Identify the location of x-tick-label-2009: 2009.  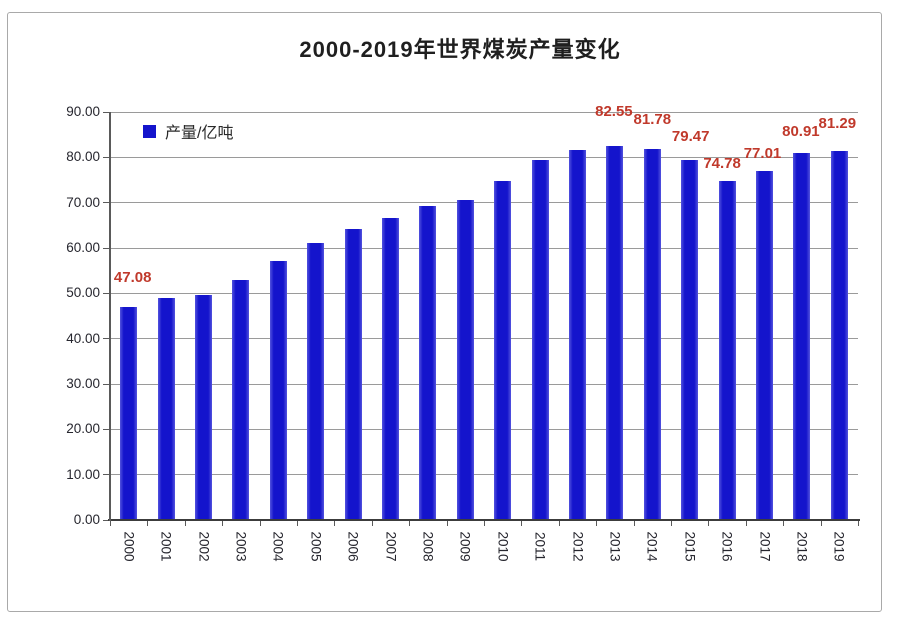
(465, 546).